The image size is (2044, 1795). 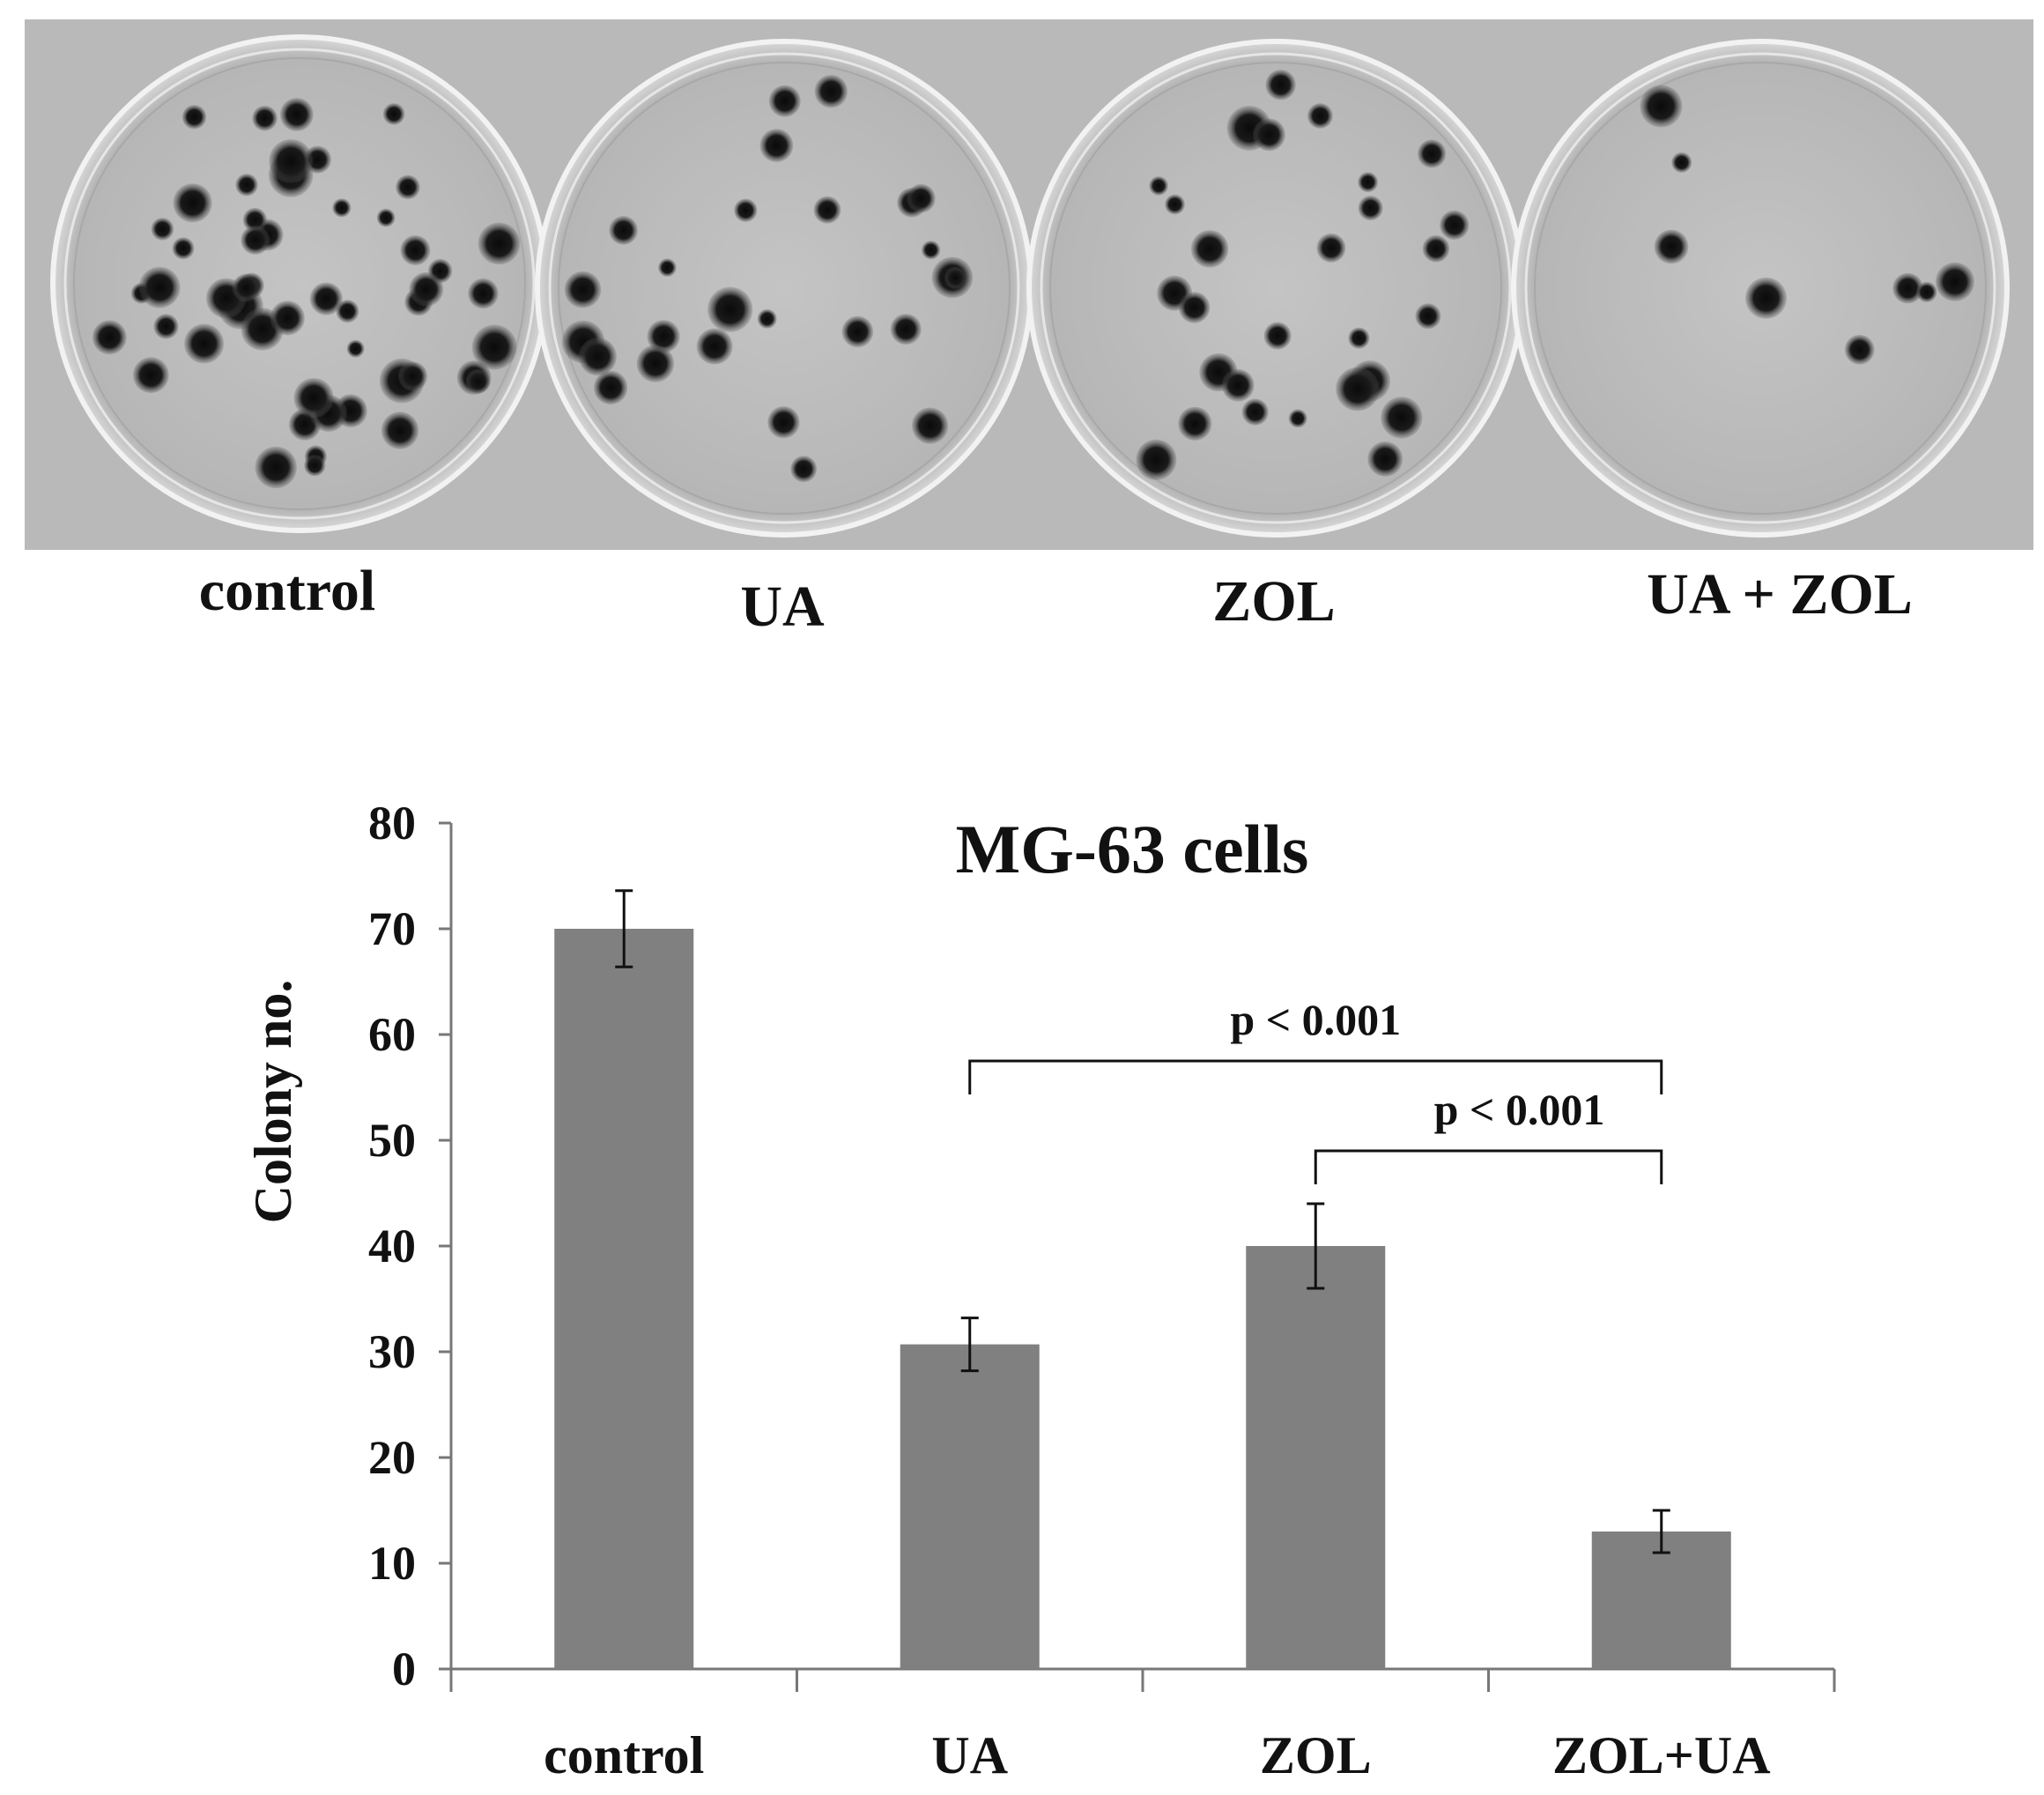 I want to click on dish-label-ua: UA, so click(x=782, y=607).